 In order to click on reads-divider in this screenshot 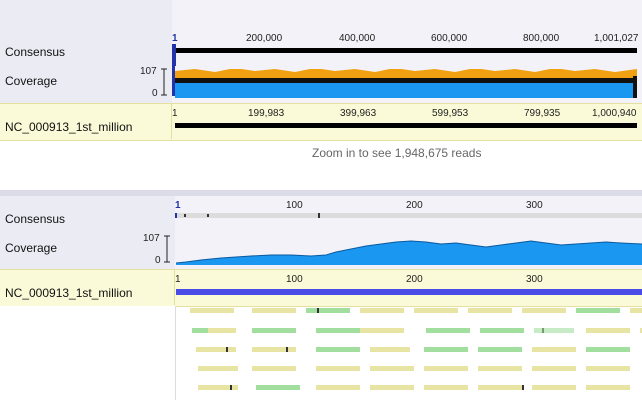, I will do `click(175, 353)`.